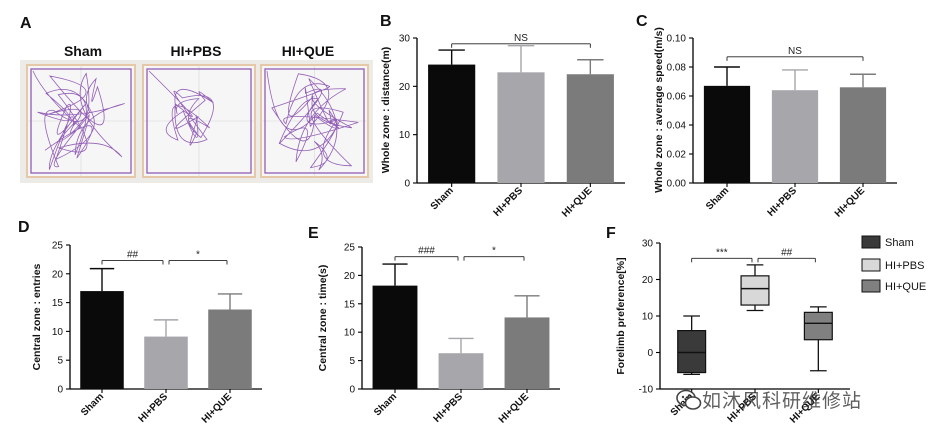  What do you see at coordinates (24, 227) in the screenshot?
I see `panel-letter-d: D` at bounding box center [24, 227].